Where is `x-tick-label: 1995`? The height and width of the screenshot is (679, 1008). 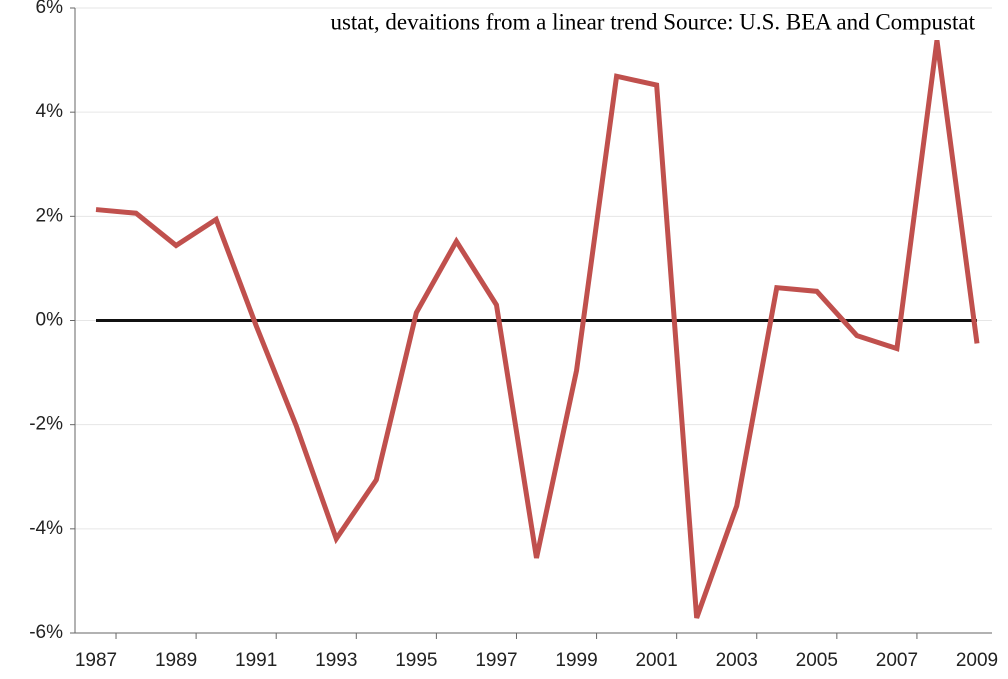 x-tick-label: 1995 is located at coordinates (416, 660).